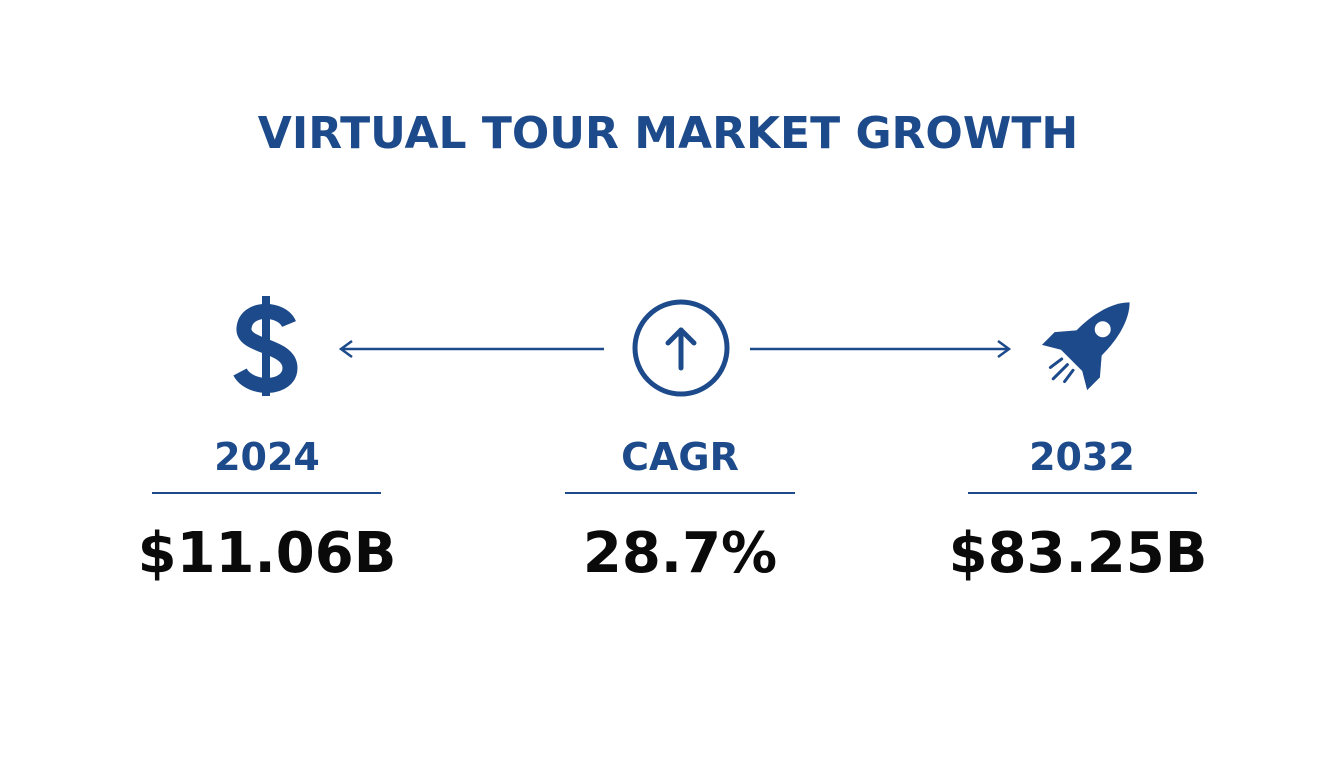 This screenshot has height=768, width=1344. I want to click on title: VIRTUAL TOUR MARKET GROWTH, so click(668, 133).